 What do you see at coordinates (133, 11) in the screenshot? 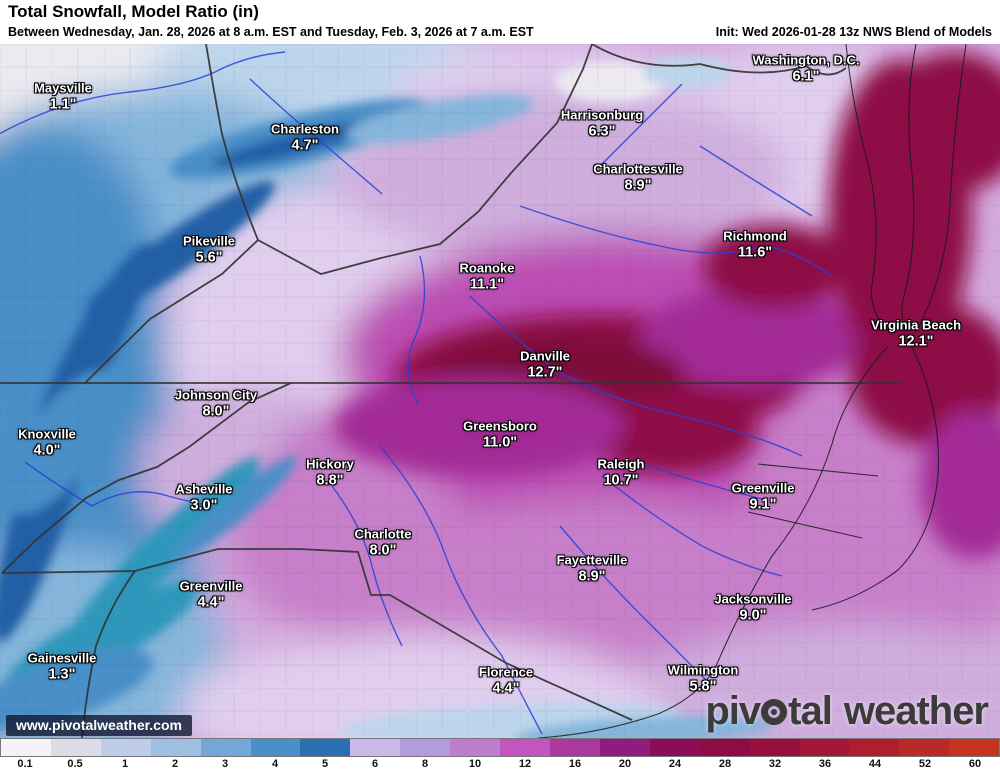
I see `map-title: Total Snowfall, Model Ratio (in)` at bounding box center [133, 11].